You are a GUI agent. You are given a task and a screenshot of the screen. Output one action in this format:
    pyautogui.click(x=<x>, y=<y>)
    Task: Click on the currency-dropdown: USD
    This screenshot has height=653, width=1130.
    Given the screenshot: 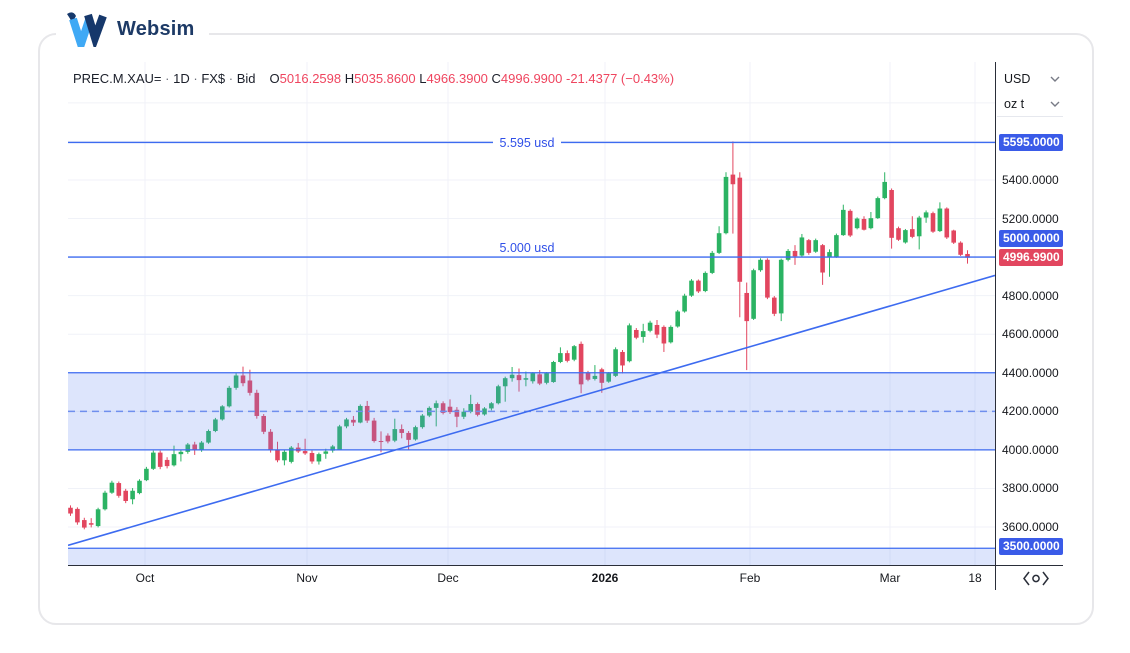 What is the action you would take?
    pyautogui.click(x=1032, y=79)
    